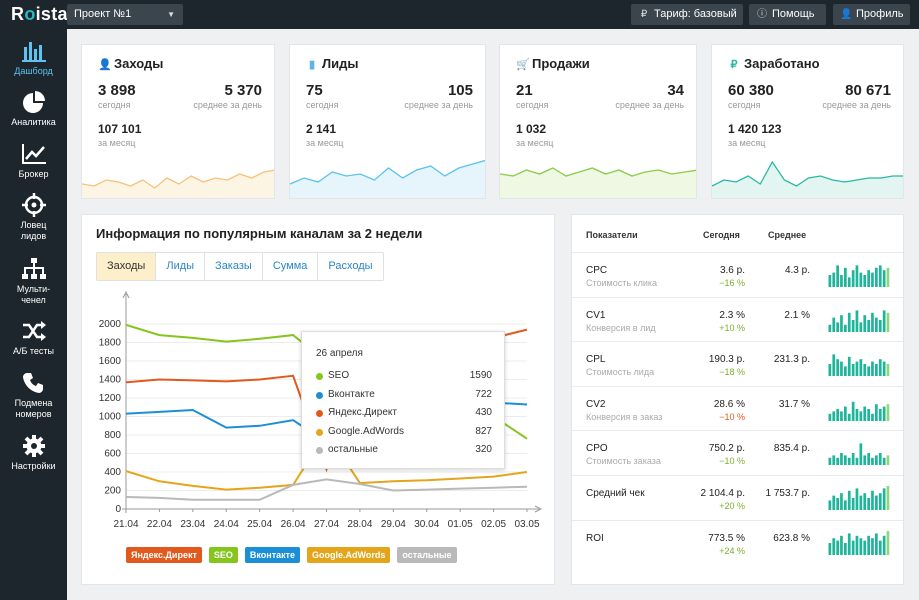 This screenshot has height=600, width=919. I want to click on tooltip-row: Google.AdWords 827, so click(404, 433).